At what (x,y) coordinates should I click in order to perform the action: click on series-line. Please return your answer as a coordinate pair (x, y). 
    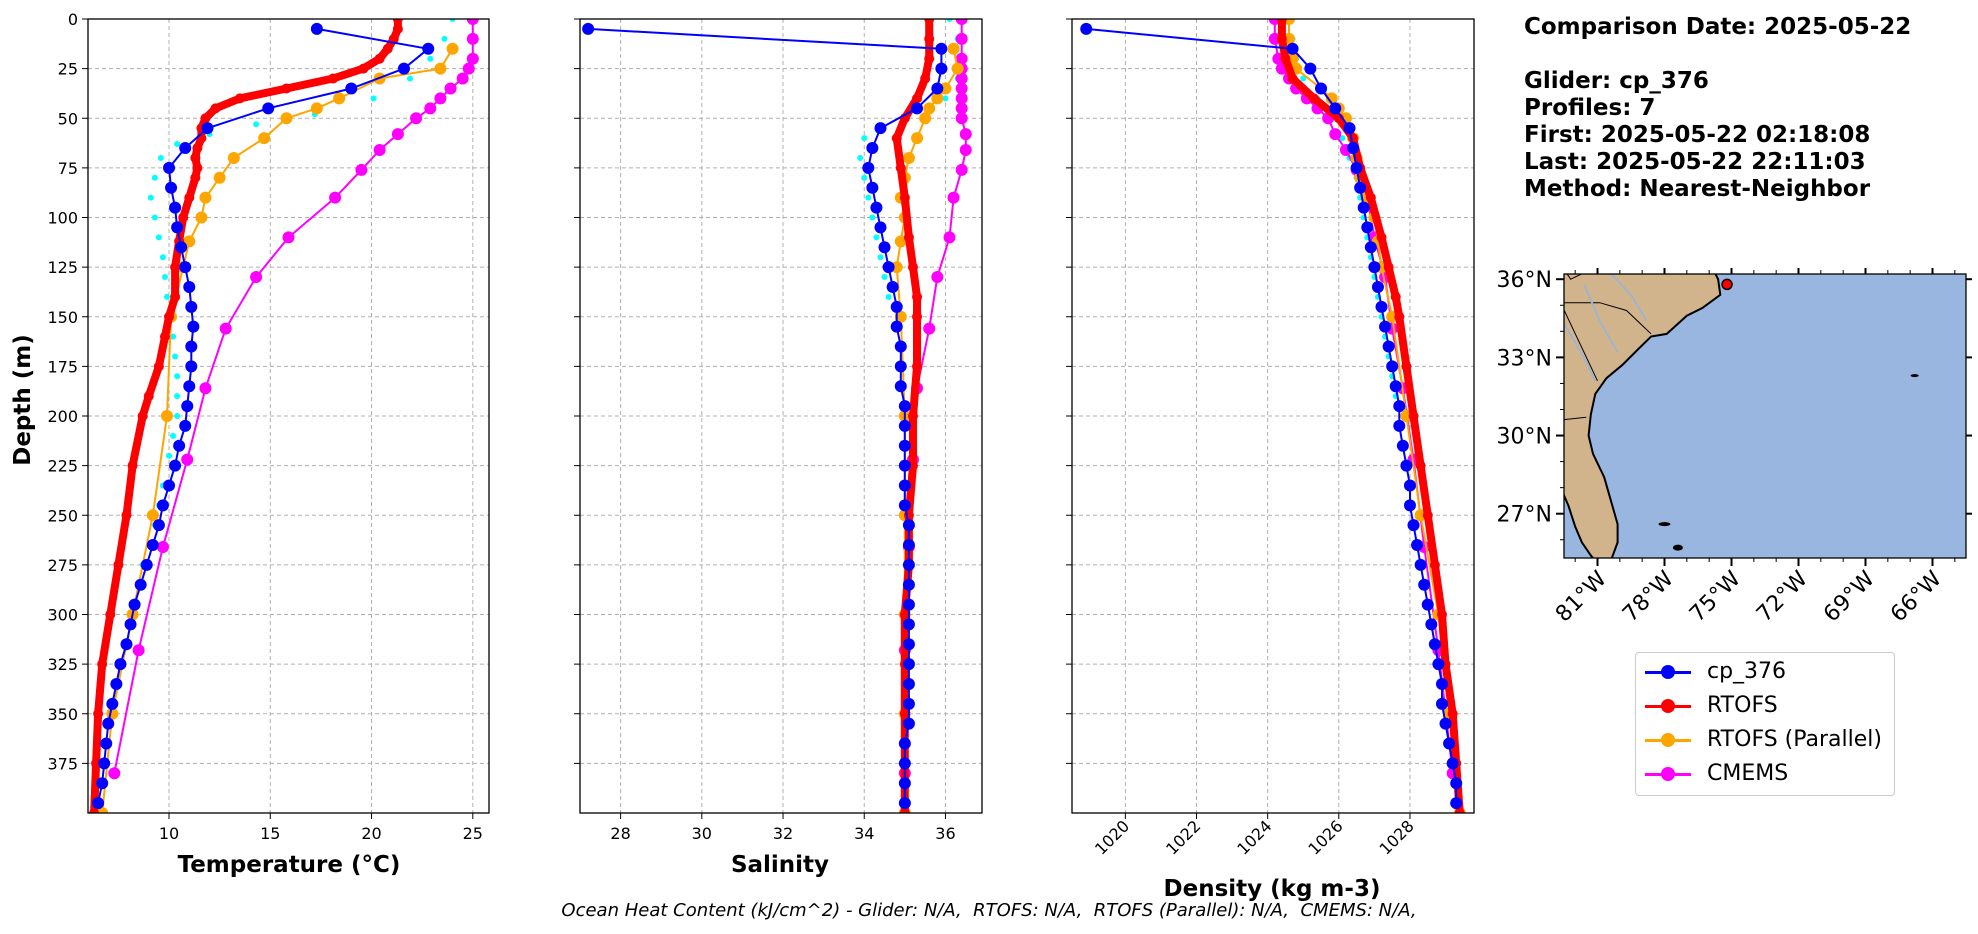
    Looking at the image, I should click on (263, 415).